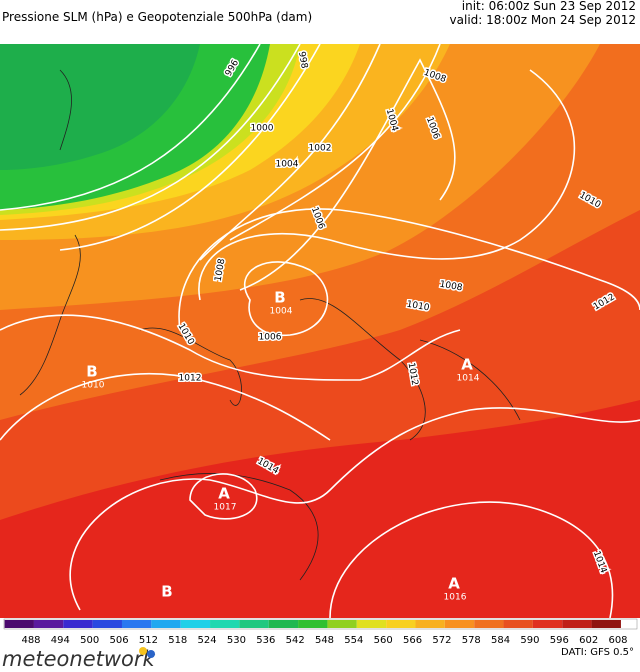 The height and width of the screenshot is (672, 640). I want to click on colorbar-label: 572, so click(441, 640).